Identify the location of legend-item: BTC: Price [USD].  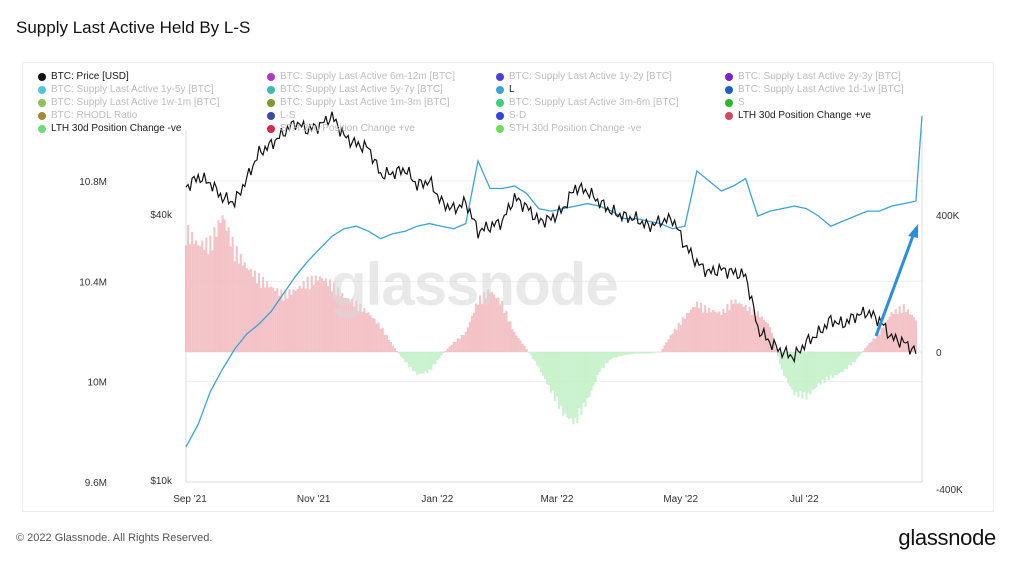
(152, 76).